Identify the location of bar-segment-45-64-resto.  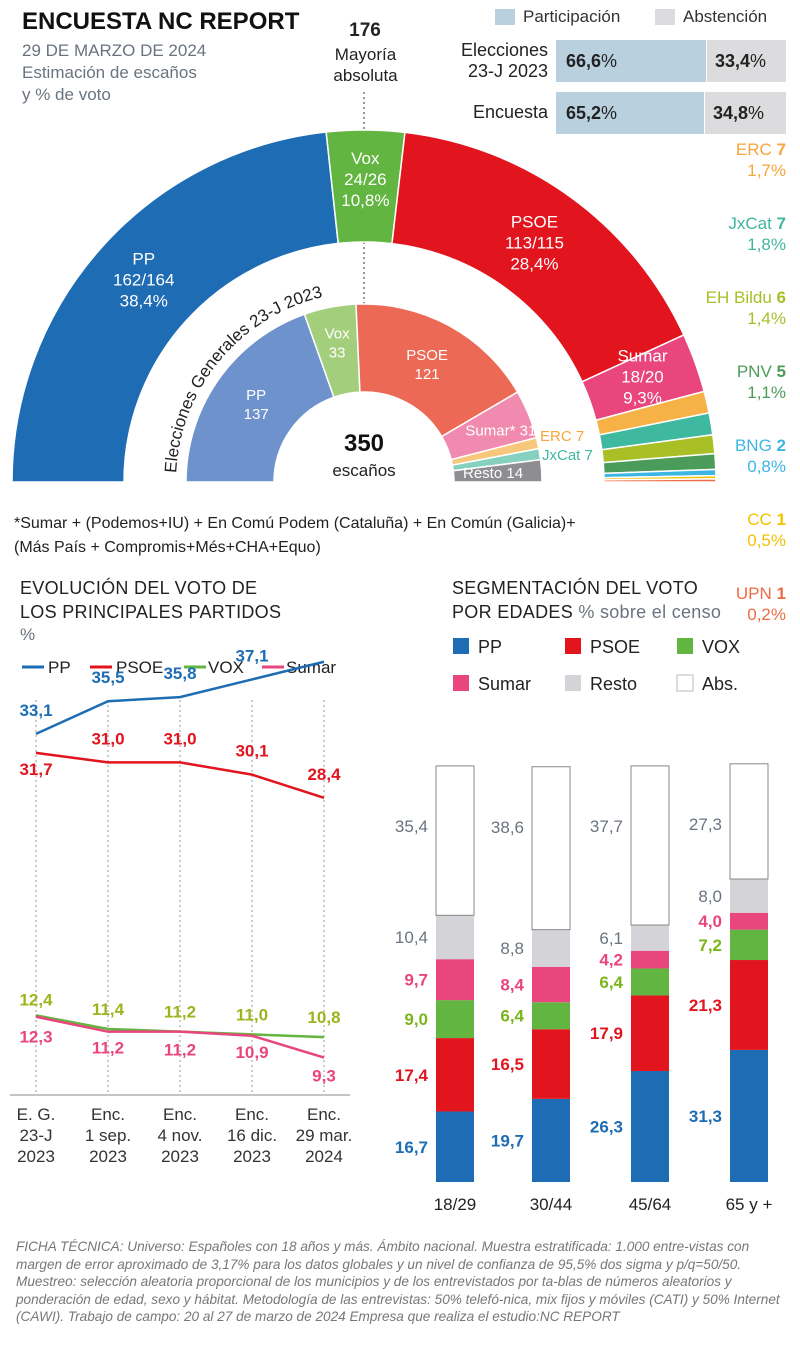
(650, 938).